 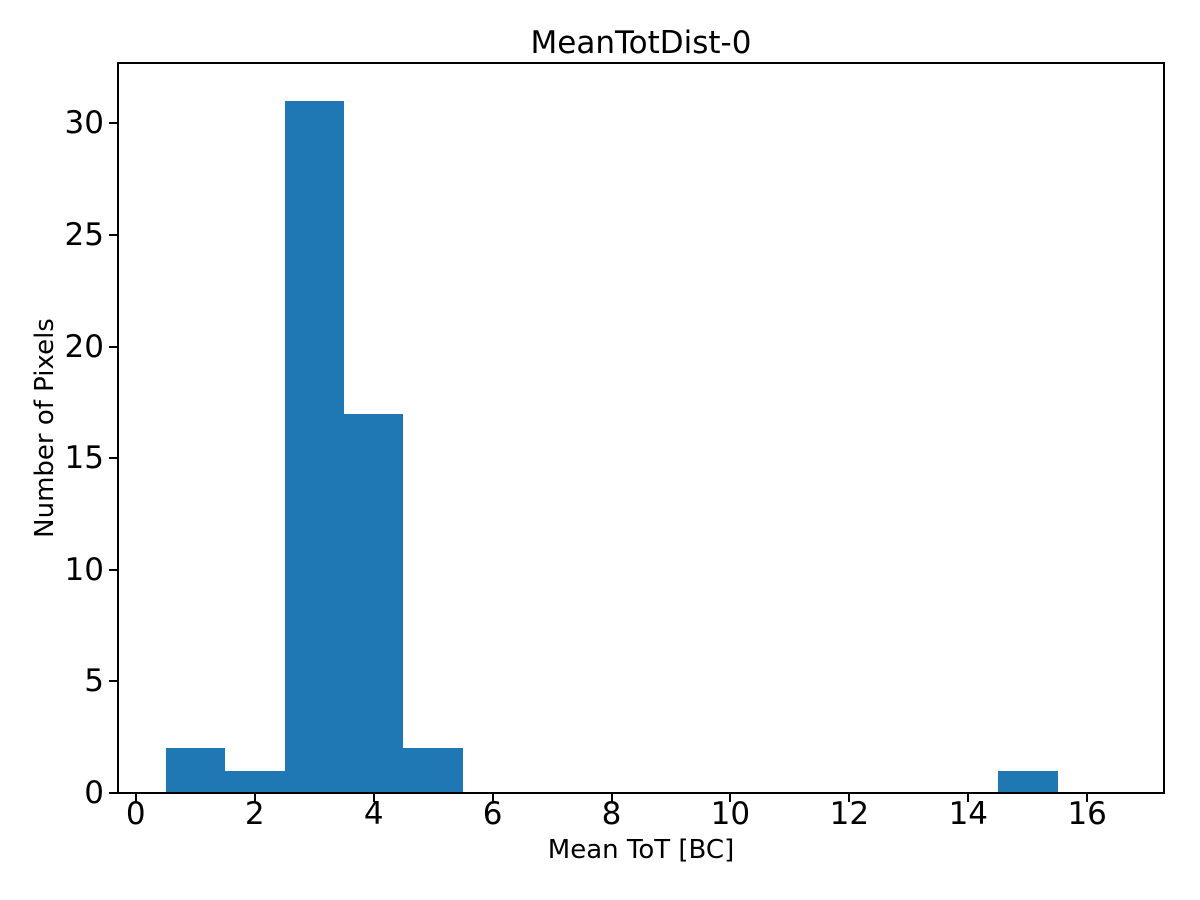 I want to click on axis-spine-top, so click(x=641, y=63).